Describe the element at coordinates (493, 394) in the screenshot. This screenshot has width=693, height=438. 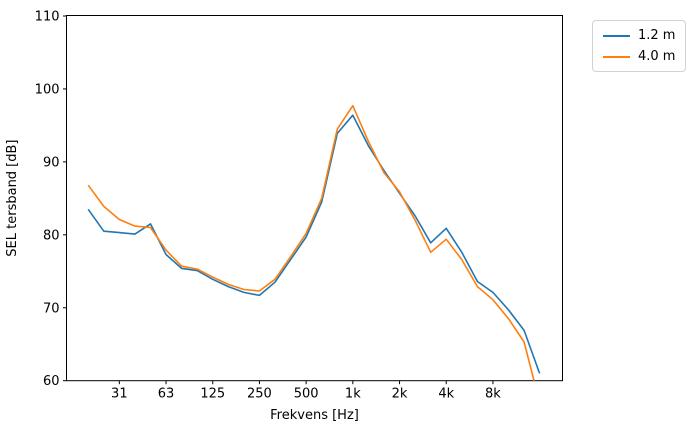
I see `x-tick-label: 8k` at that location.